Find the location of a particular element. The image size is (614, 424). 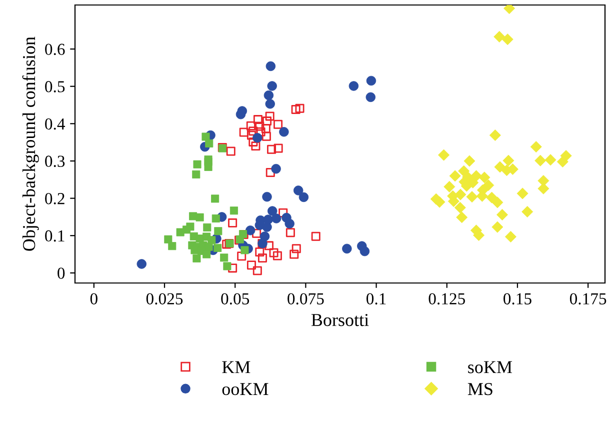

x-tick-label: 0.175 is located at coordinates (588, 299).